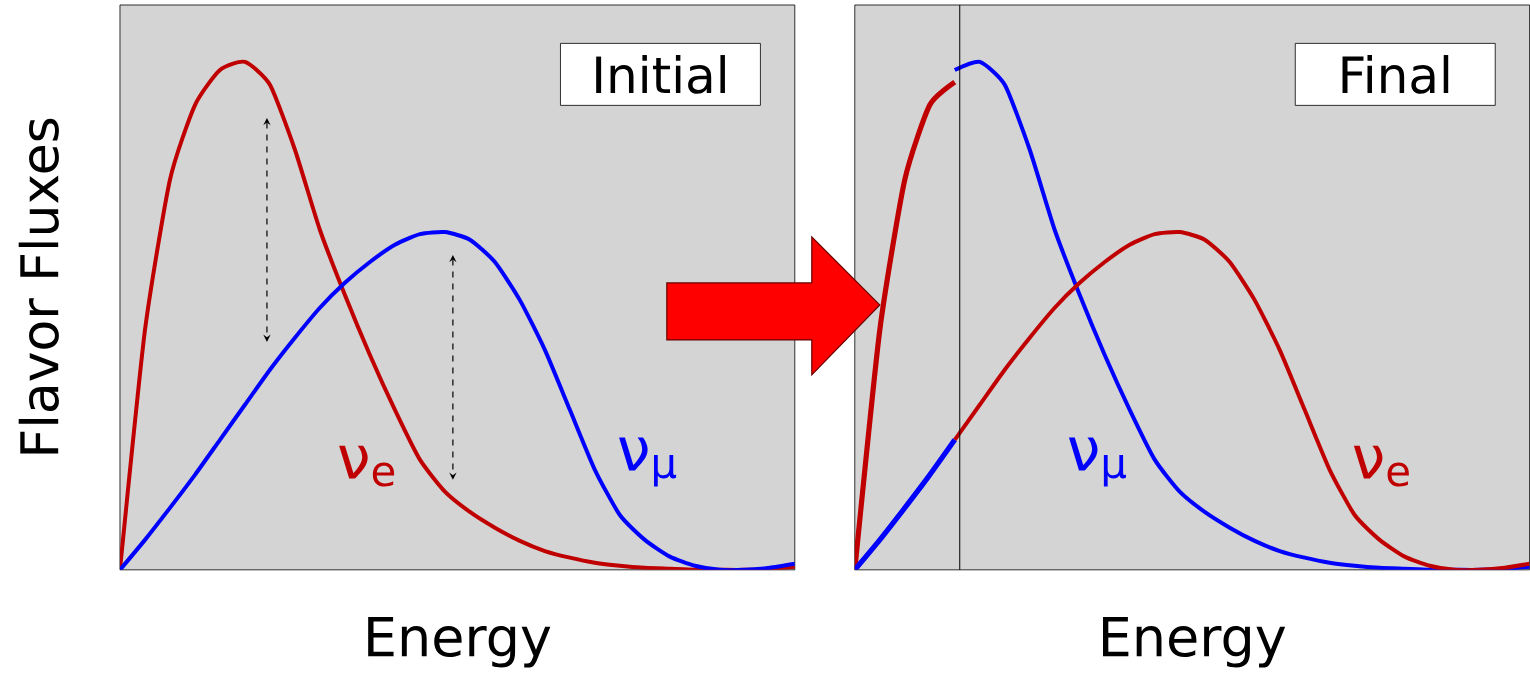  What do you see at coordinates (1395, 74) in the screenshot?
I see `annotation: Final` at bounding box center [1395, 74].